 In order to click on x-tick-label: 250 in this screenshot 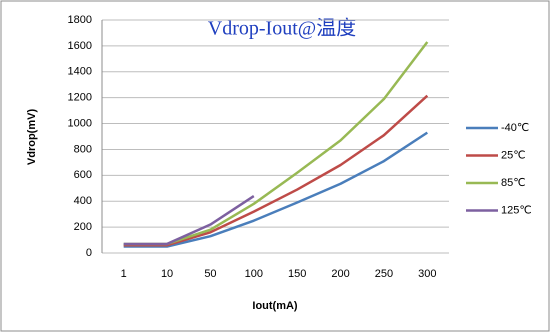, I will do `click(384, 274)`.